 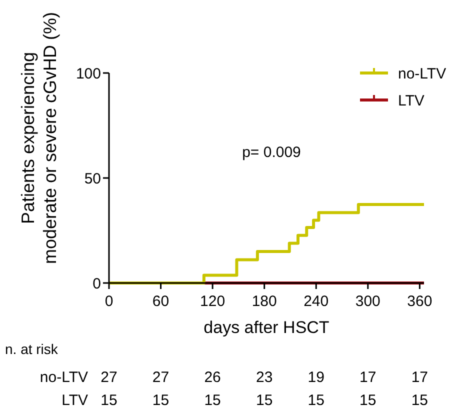 What do you see at coordinates (264, 377) in the screenshot?
I see `text: 23` at bounding box center [264, 377].